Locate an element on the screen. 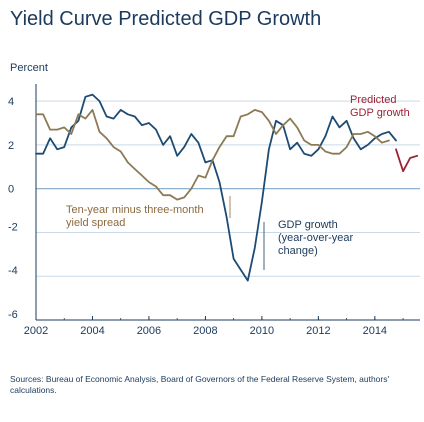 The image size is (424, 422). x-tick-label: 2014 is located at coordinates (375, 331).